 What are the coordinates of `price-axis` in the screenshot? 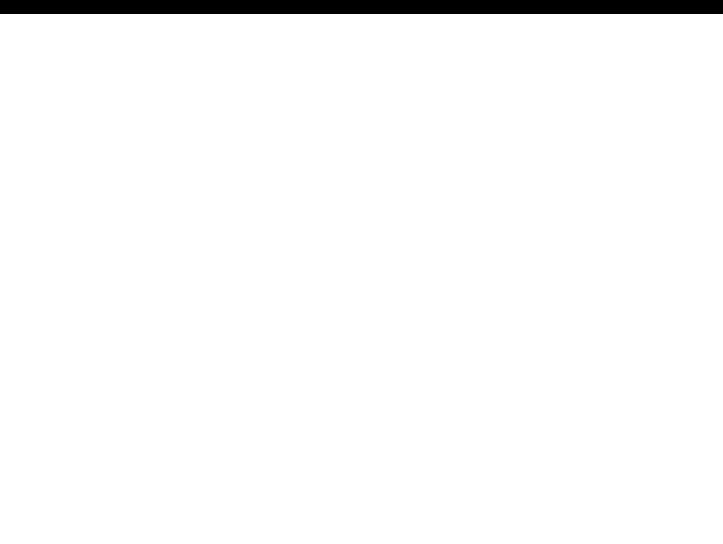 It's located at (690, 262).